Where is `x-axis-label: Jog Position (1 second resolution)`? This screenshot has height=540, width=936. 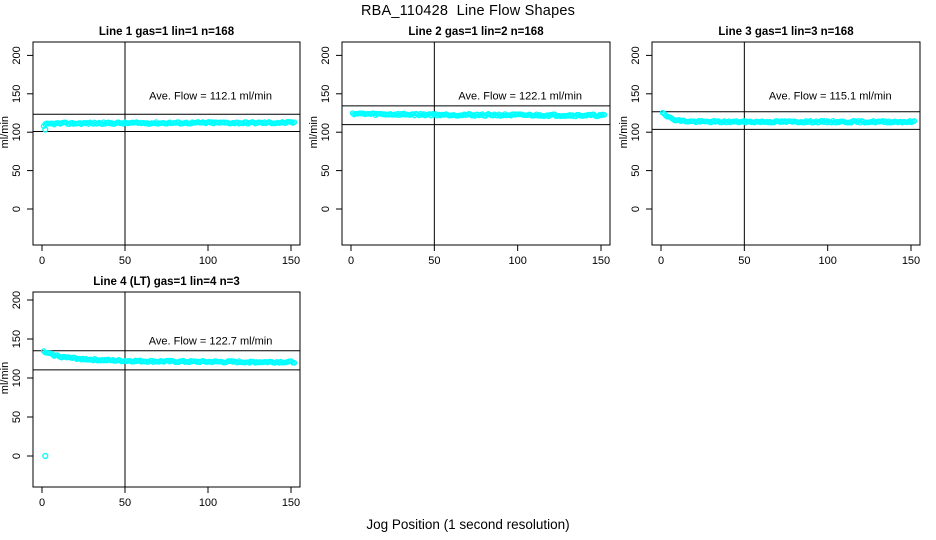
x-axis-label: Jog Position (1 second resolution) is located at coordinates (468, 524).